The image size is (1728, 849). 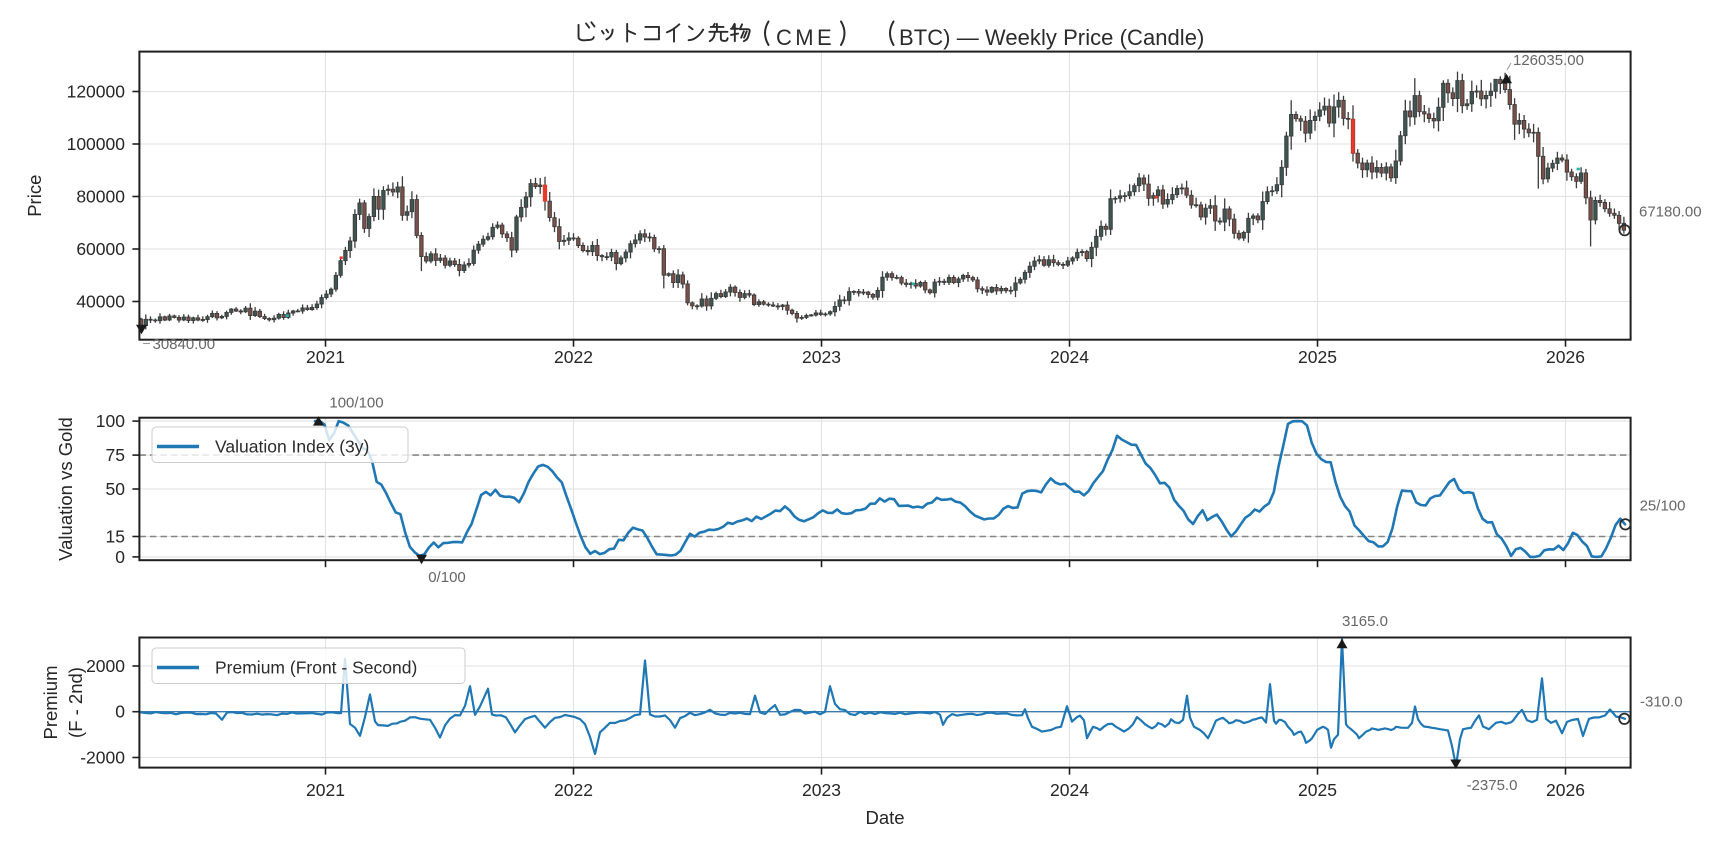 I want to click on svg-text: Premium (Front - Second), so click(x=316, y=668).